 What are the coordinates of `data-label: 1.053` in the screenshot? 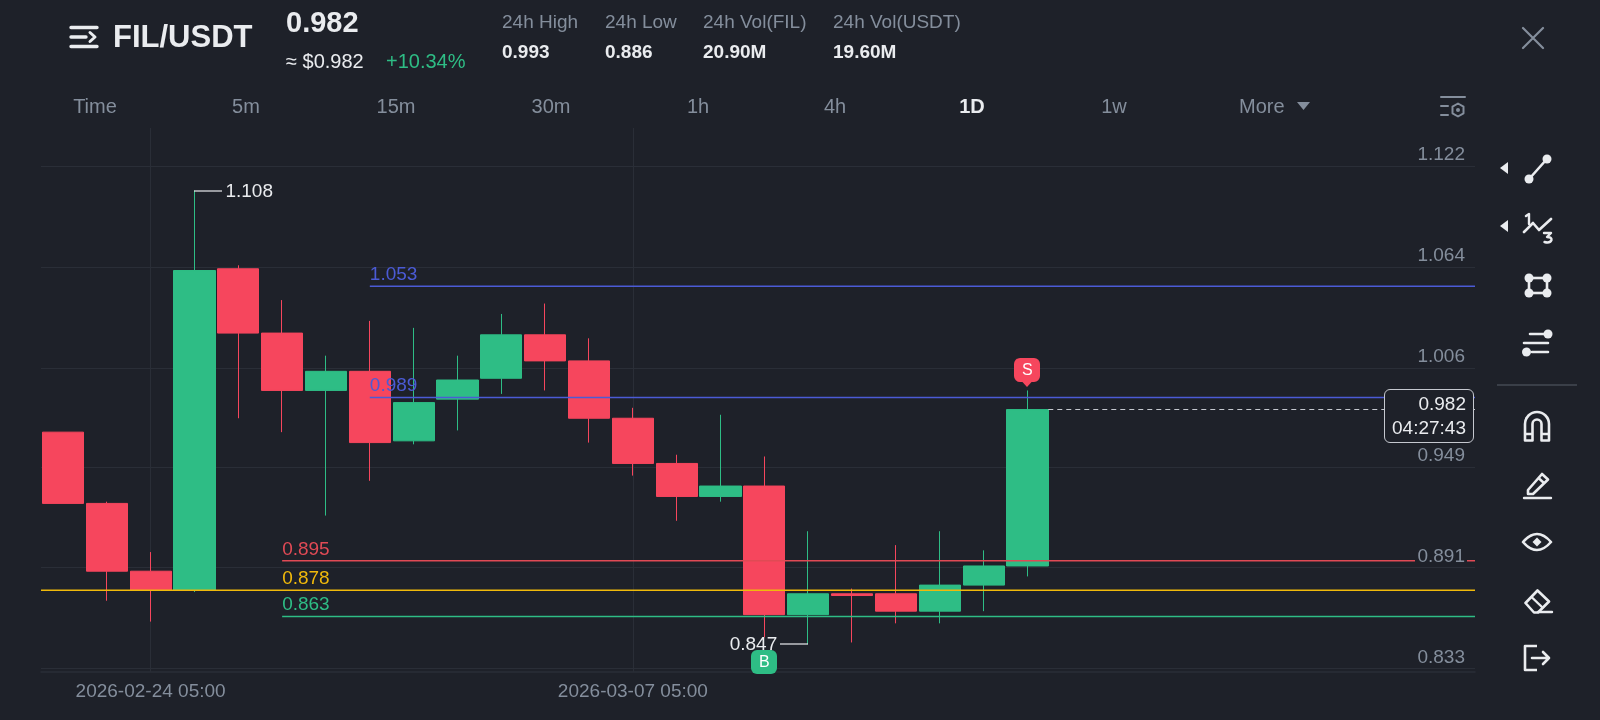 It's located at (393, 274).